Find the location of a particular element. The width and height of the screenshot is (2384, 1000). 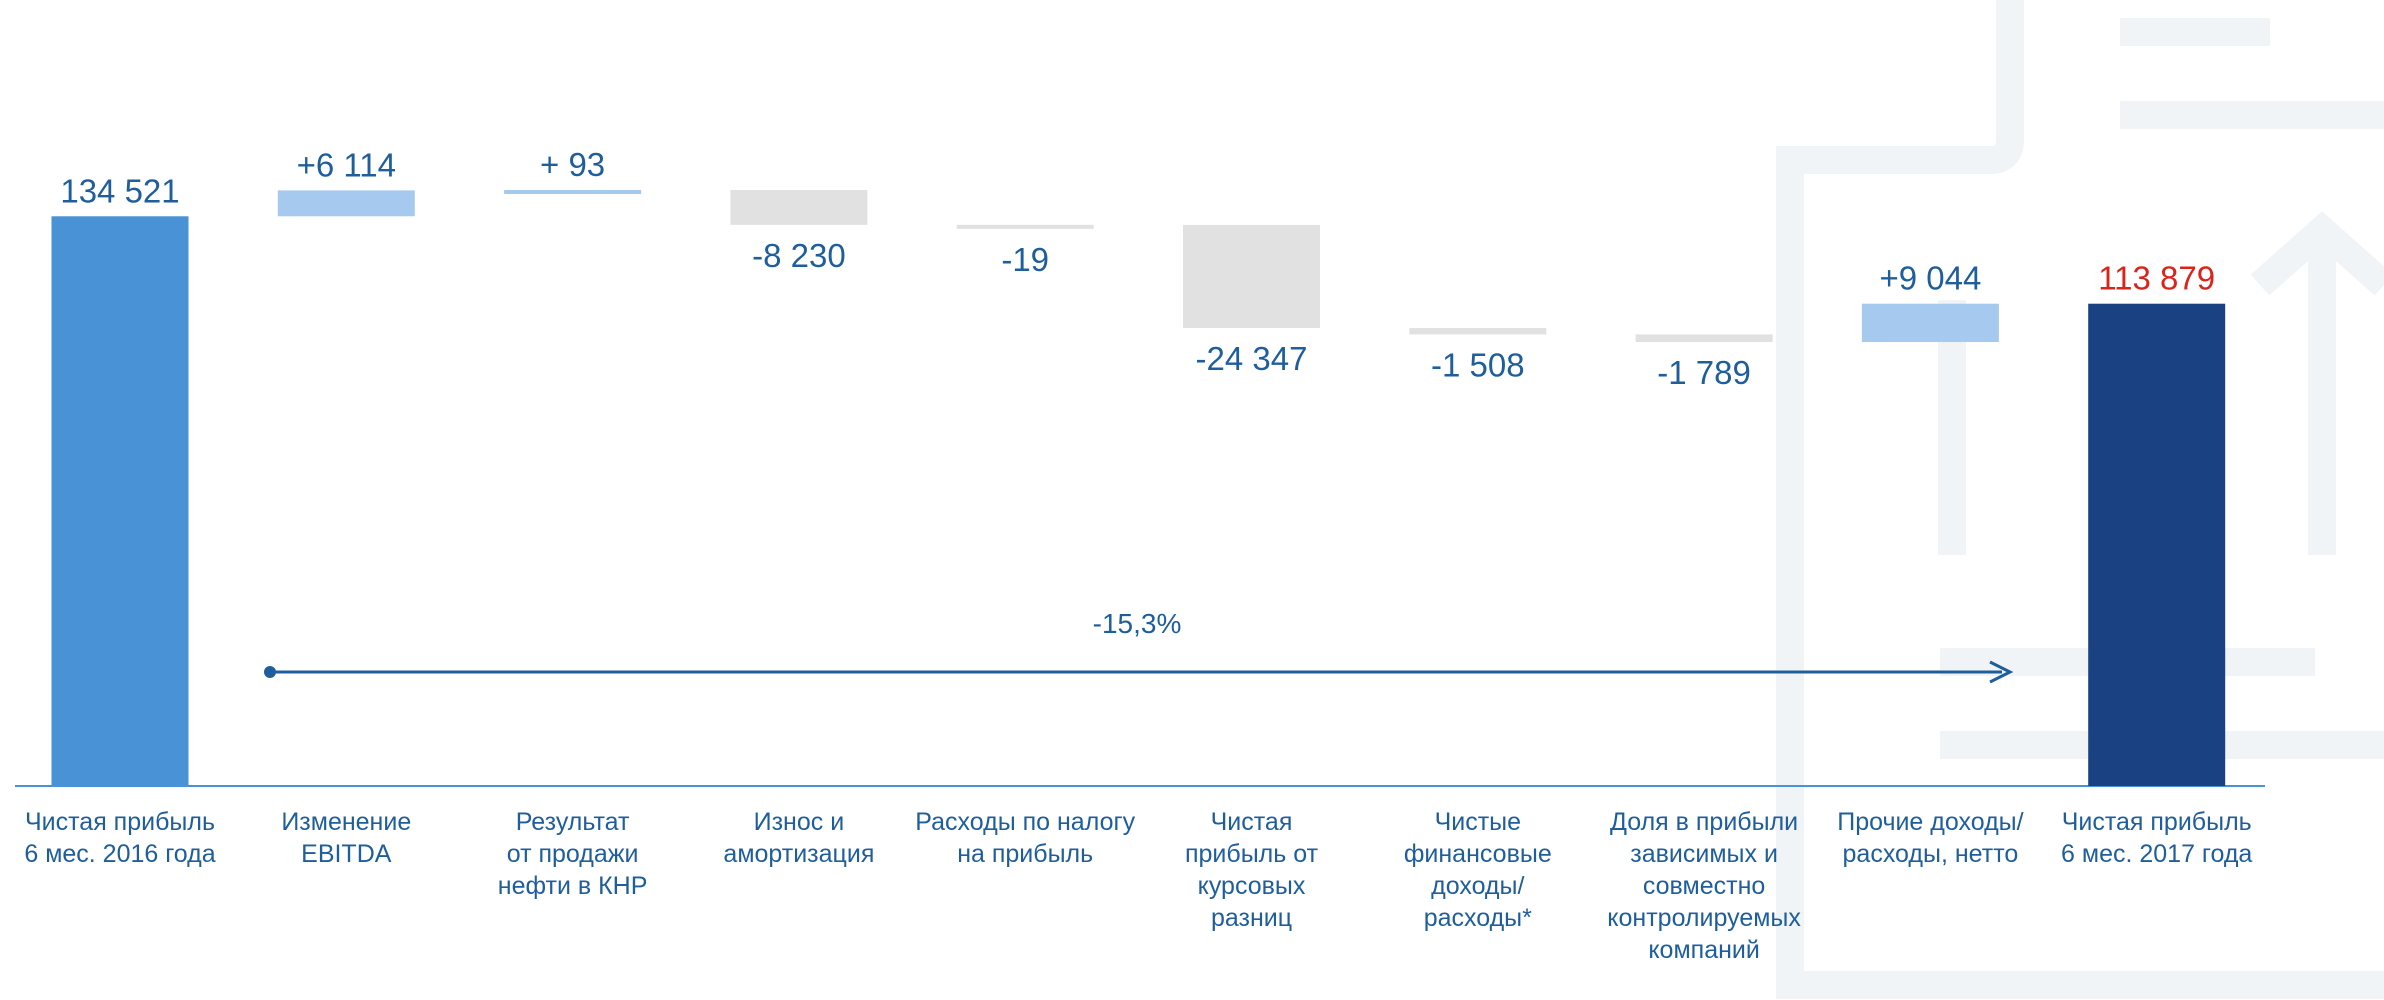

value-label: -1 789 is located at coordinates (1704, 372).